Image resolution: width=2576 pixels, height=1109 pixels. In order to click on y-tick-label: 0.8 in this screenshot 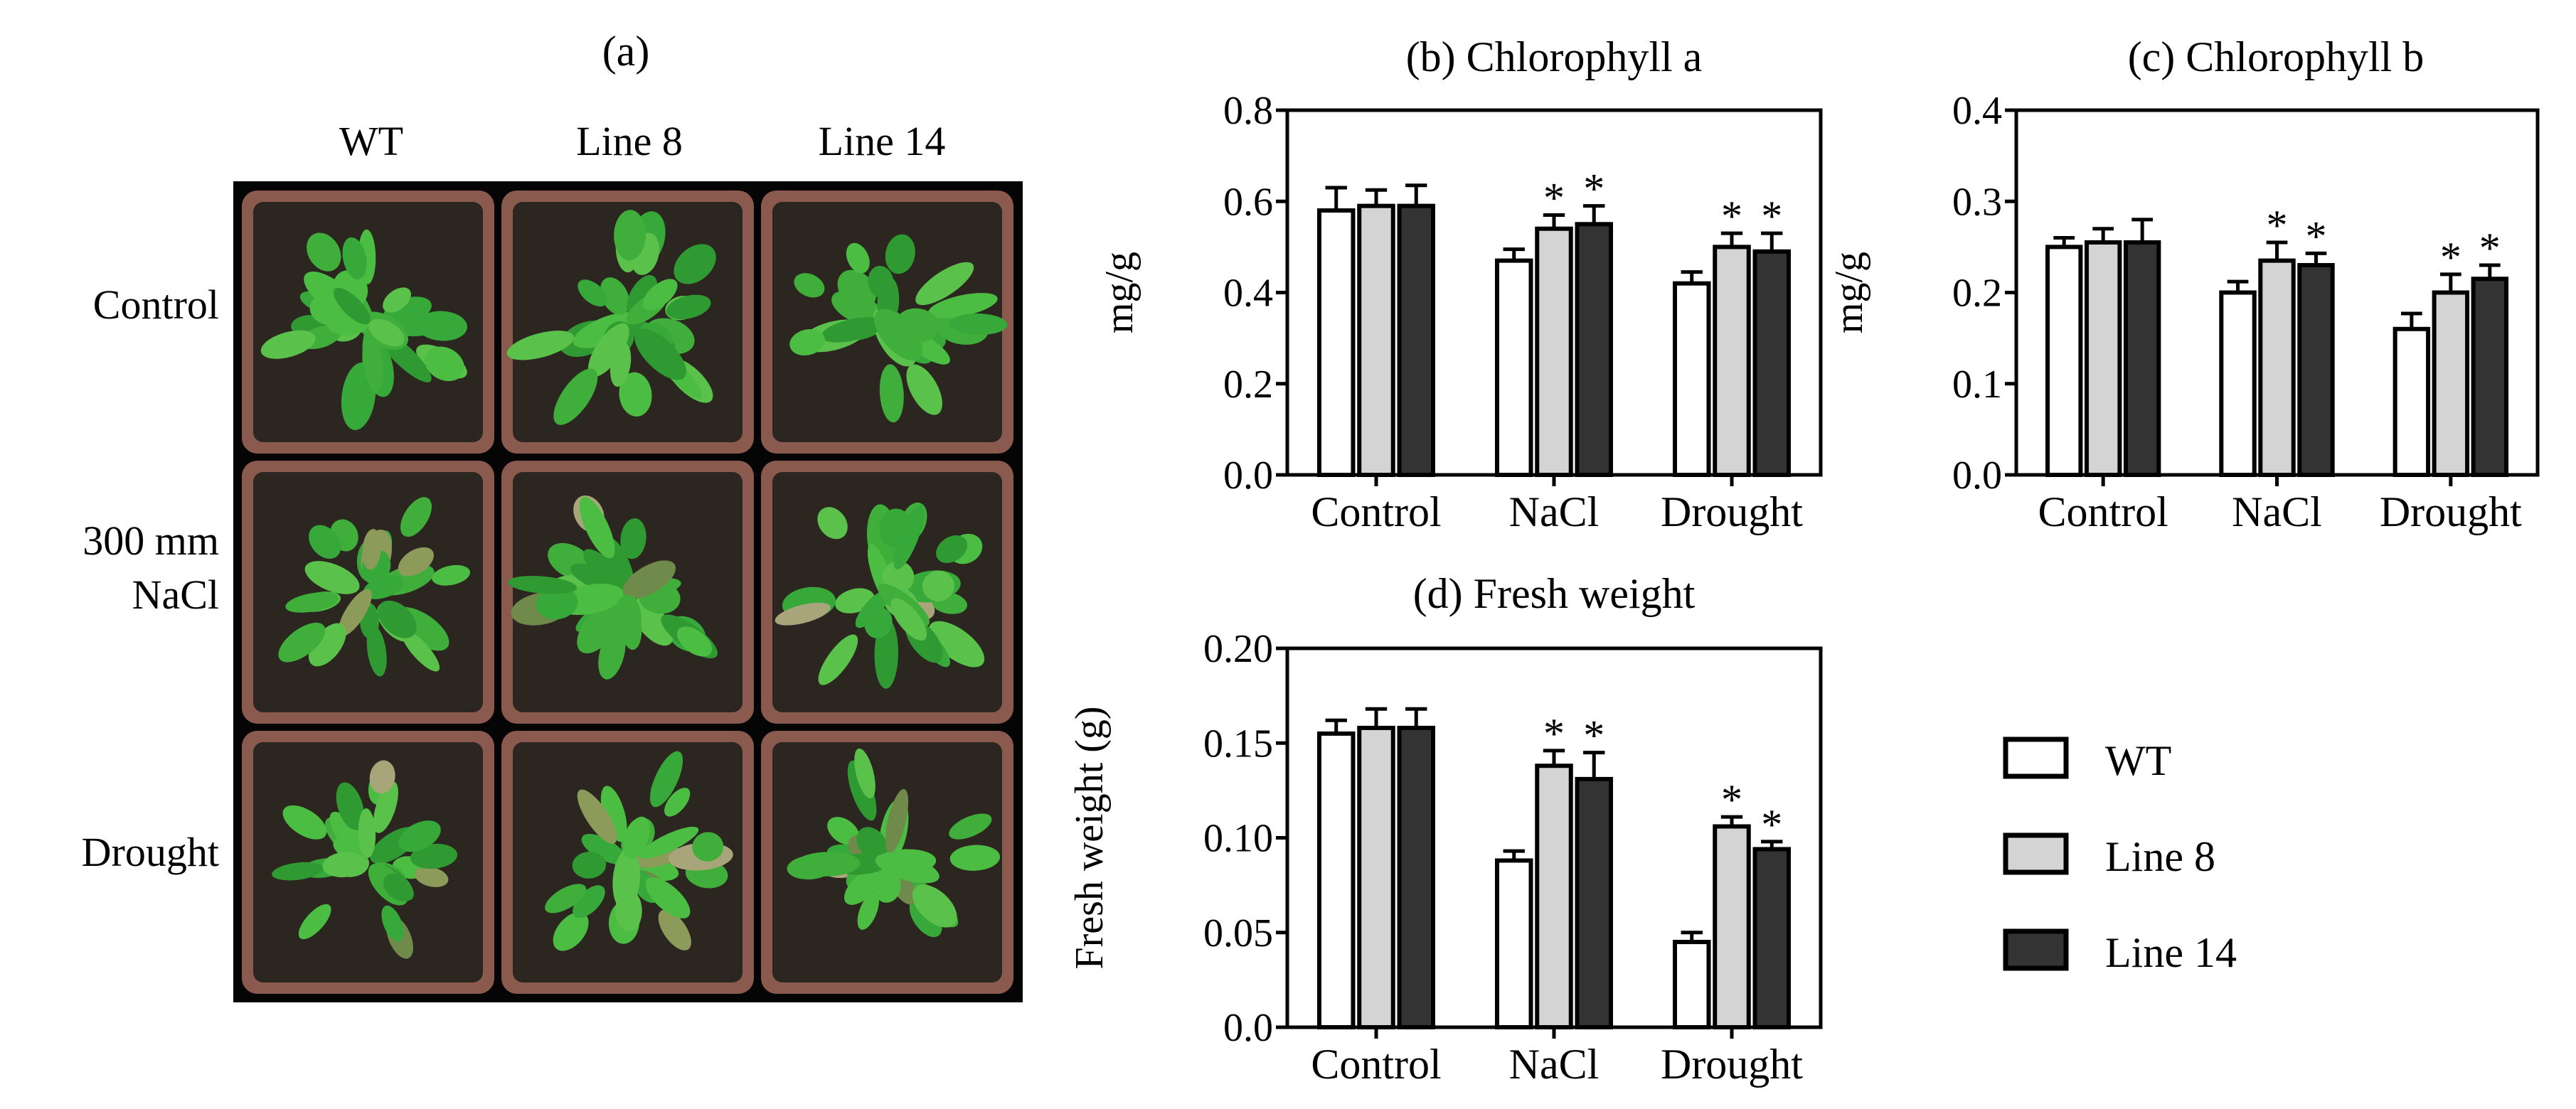, I will do `click(1248, 111)`.